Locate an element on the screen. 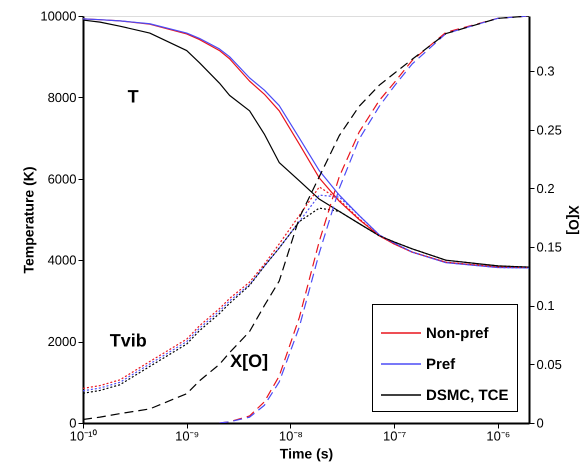 The width and height of the screenshot is (587, 462). y2-tick-label: 0.05 is located at coordinates (549, 364).